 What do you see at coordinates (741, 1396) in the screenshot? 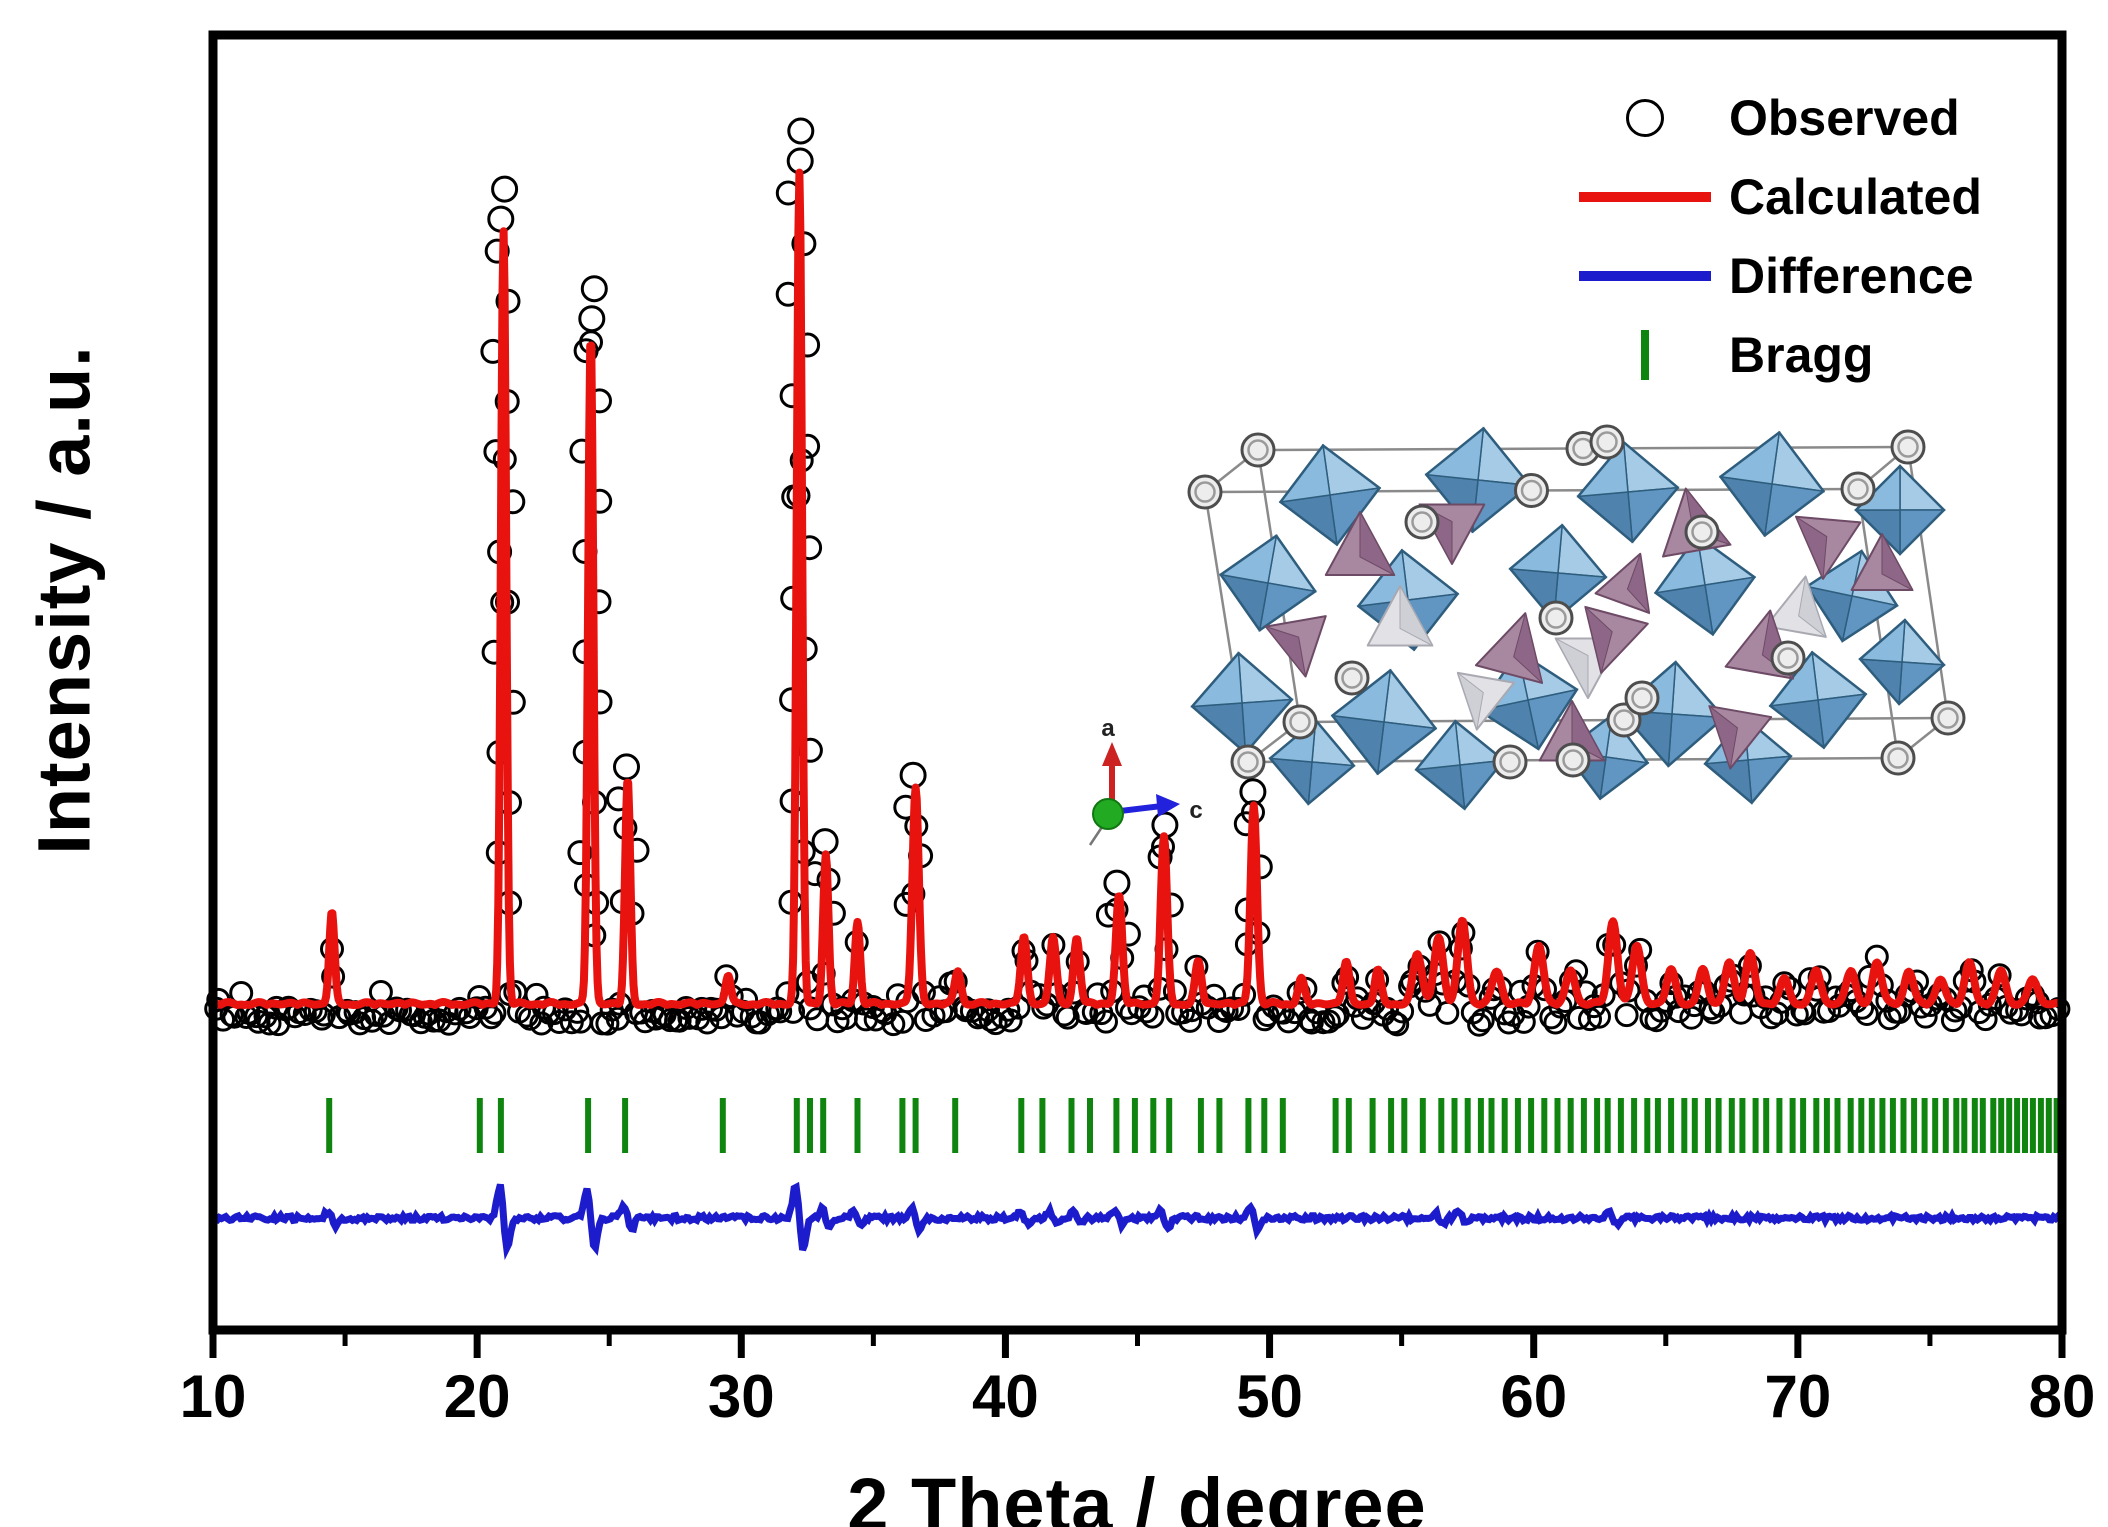
I see `x-tick-label: 30` at bounding box center [741, 1396].